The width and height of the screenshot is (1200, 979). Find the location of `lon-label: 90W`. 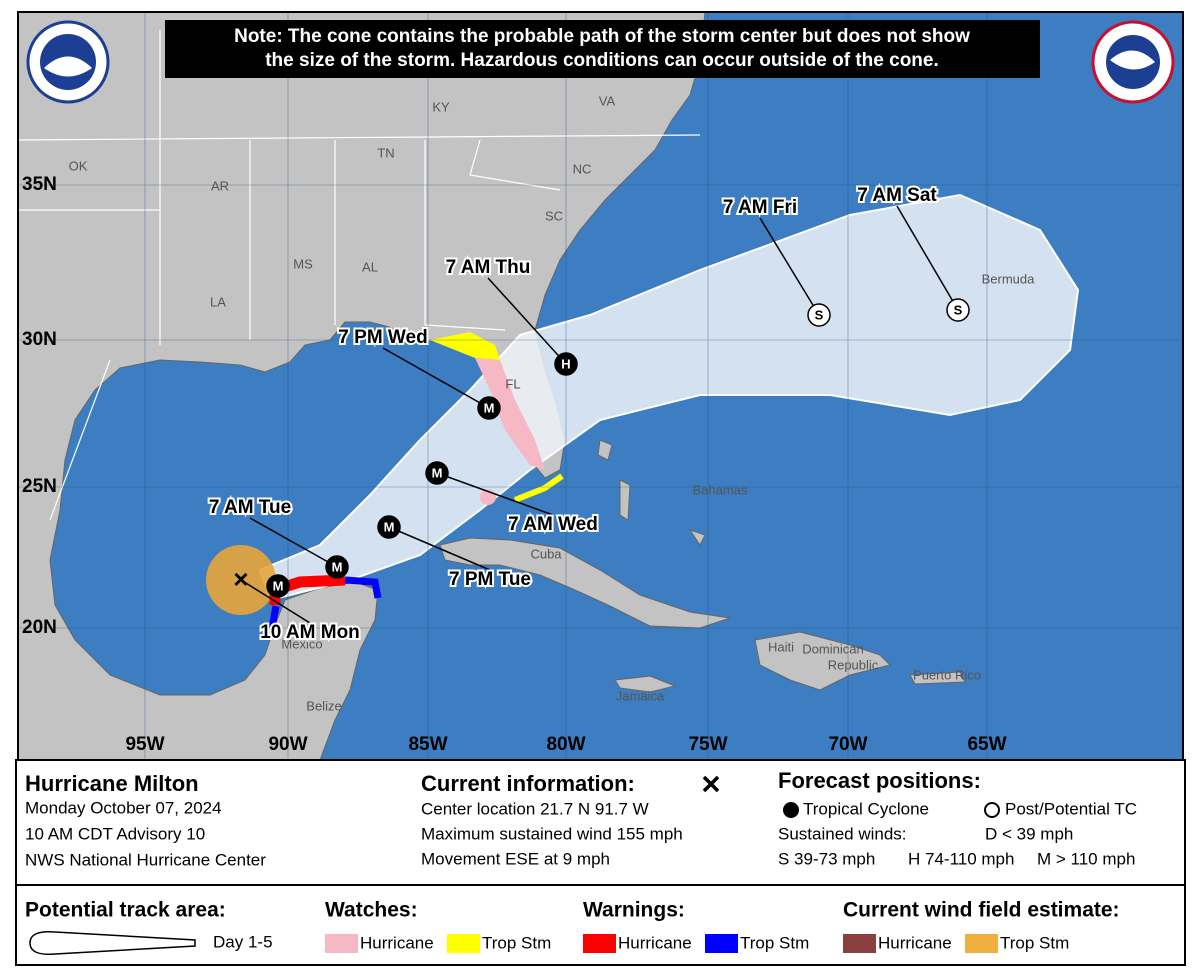

lon-label: 90W is located at coordinates (287, 744).